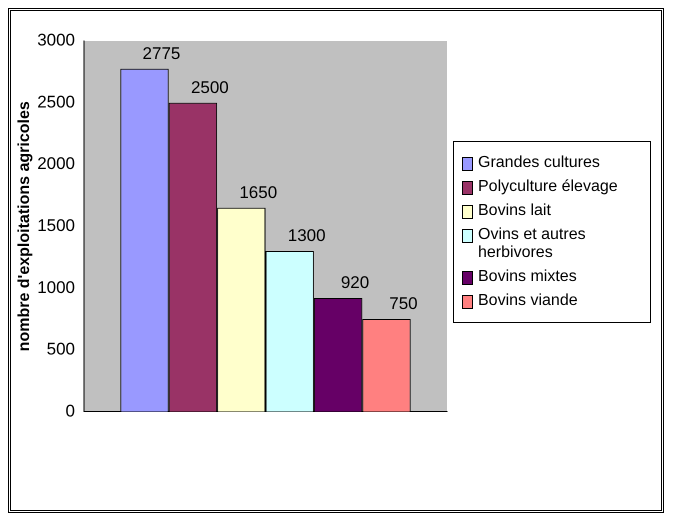 This screenshot has width=676, height=525. I want to click on legend-label: Bovins viande, so click(528, 301).